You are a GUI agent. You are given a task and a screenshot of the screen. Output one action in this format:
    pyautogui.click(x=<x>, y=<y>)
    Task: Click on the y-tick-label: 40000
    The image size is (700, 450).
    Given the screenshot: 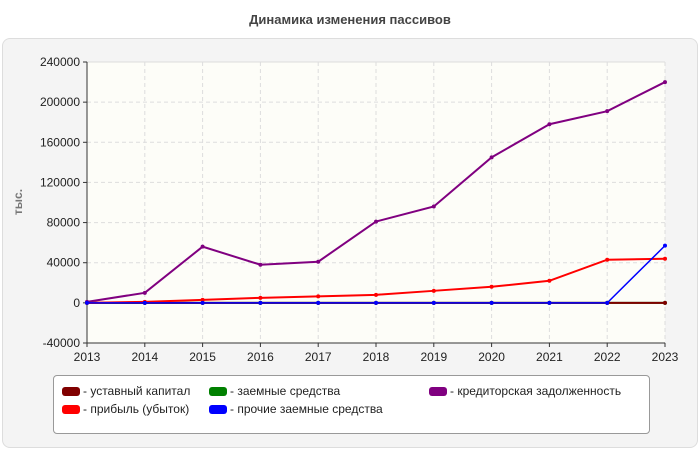 What is the action you would take?
    pyautogui.click(x=64, y=263)
    